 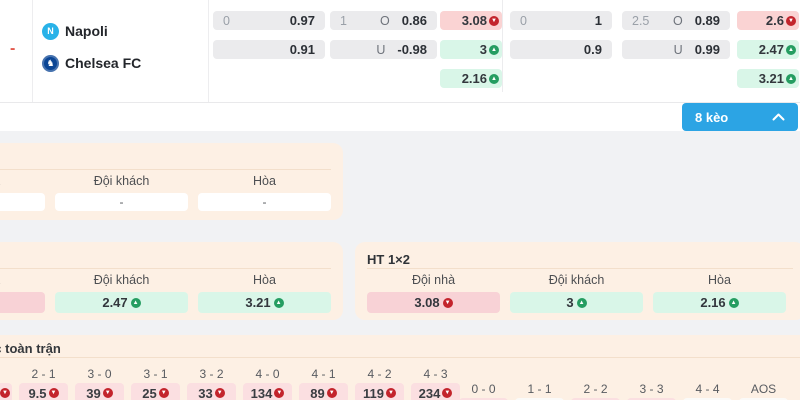 I want to click on odds-cell: 0 1, so click(x=561, y=20).